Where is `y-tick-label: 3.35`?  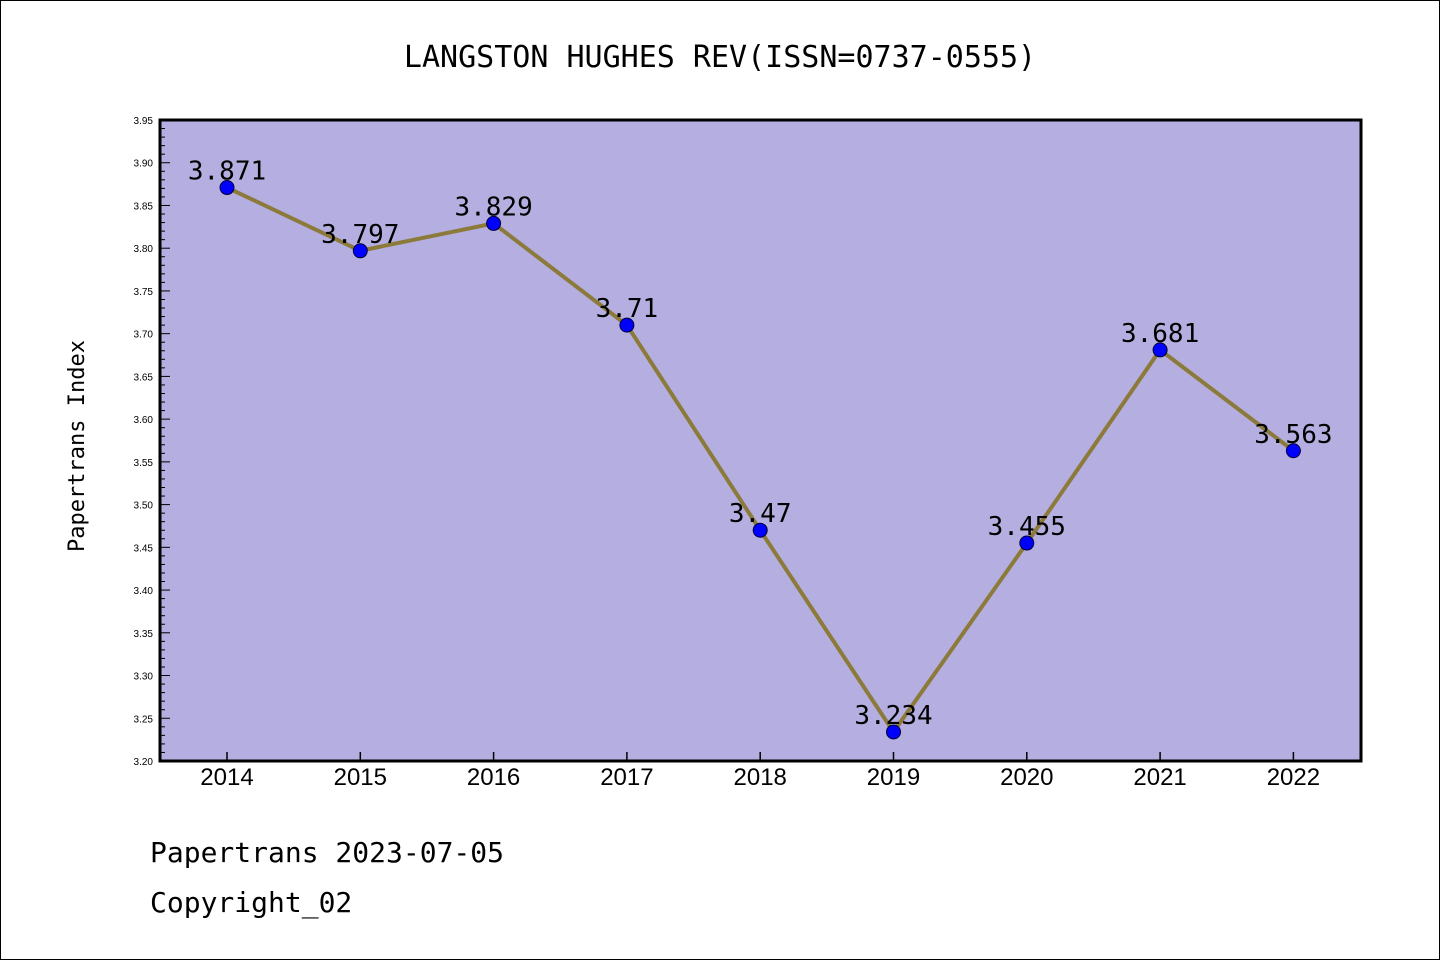
y-tick-label: 3.35 is located at coordinates (144, 634).